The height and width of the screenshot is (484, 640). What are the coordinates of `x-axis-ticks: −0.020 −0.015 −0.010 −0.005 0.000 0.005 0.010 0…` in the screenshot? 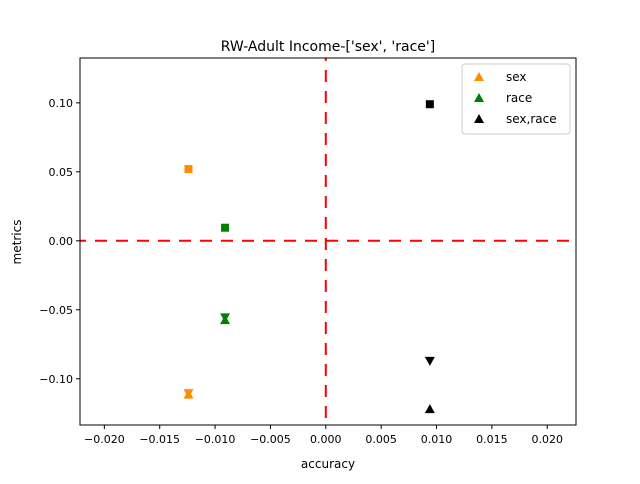 It's located at (323, 435).